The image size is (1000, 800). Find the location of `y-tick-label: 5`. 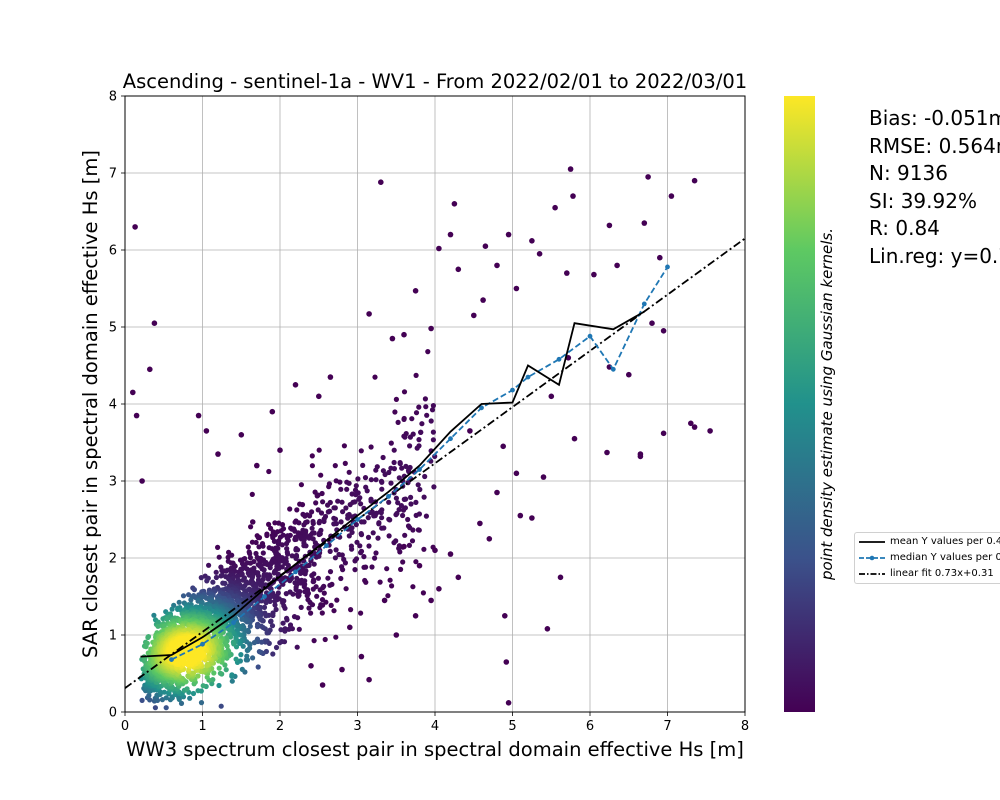

y-tick-label: 5 is located at coordinates (113, 328).